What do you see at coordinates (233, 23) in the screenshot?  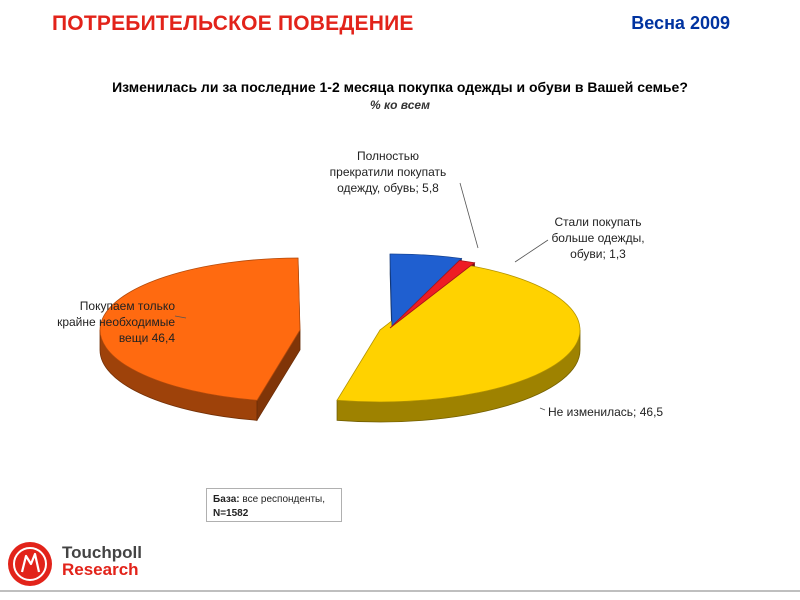 I see `page-title: ПОТРЕБИТЕЛЬСКОЕ ПОВЕДЕНИЕ` at bounding box center [233, 23].